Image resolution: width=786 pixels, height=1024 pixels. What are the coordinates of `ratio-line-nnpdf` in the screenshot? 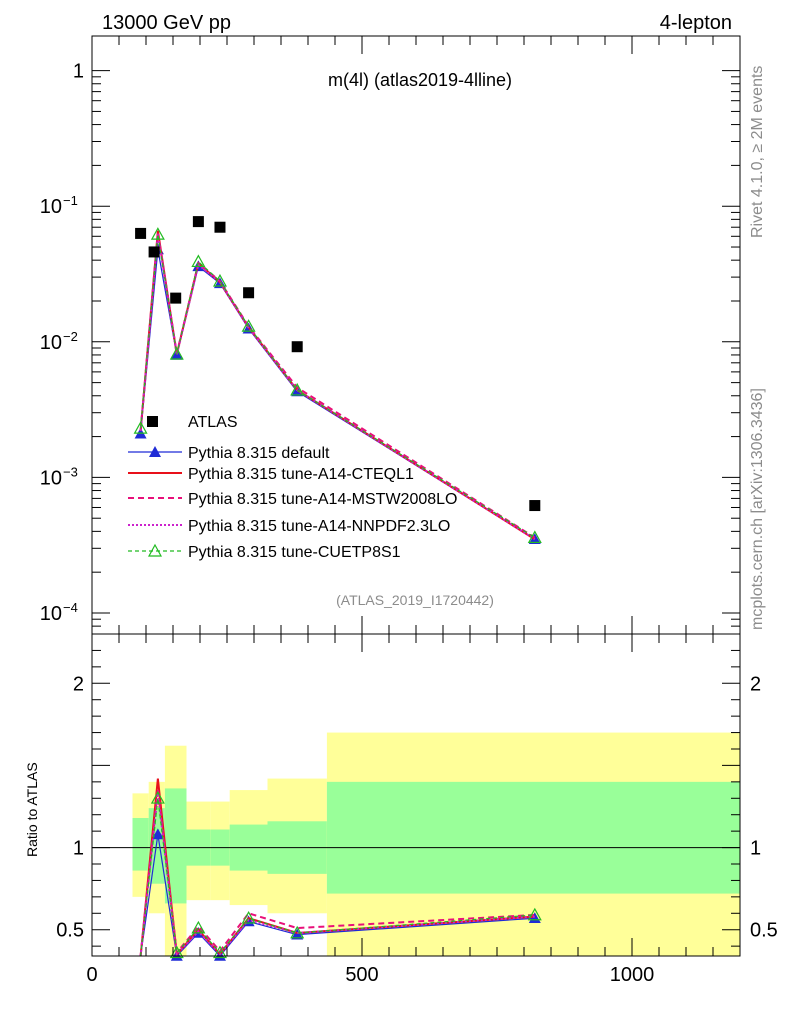 It's located at (337, 875).